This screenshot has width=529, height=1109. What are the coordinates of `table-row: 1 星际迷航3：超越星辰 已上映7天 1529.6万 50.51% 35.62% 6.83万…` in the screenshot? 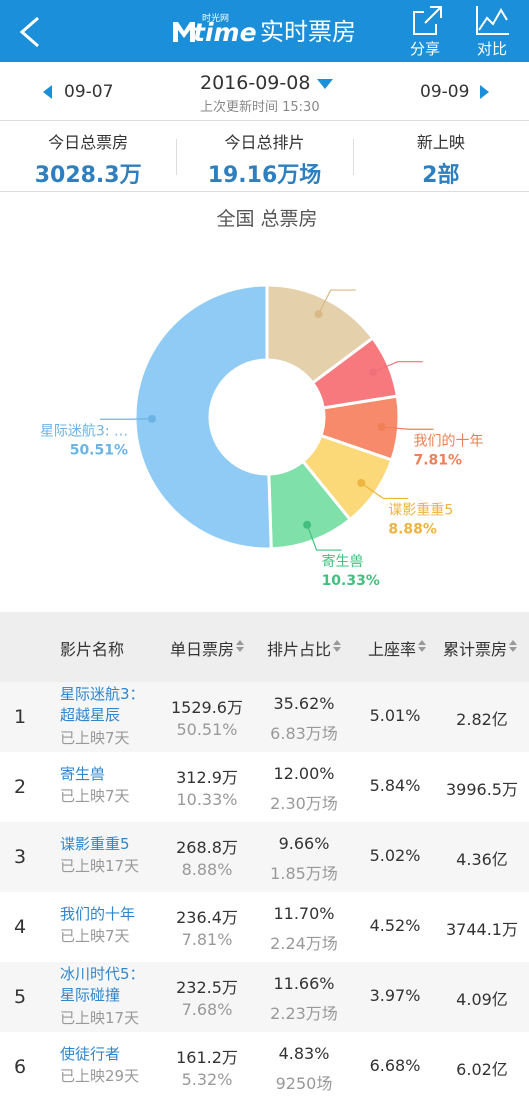 It's located at (264, 717).